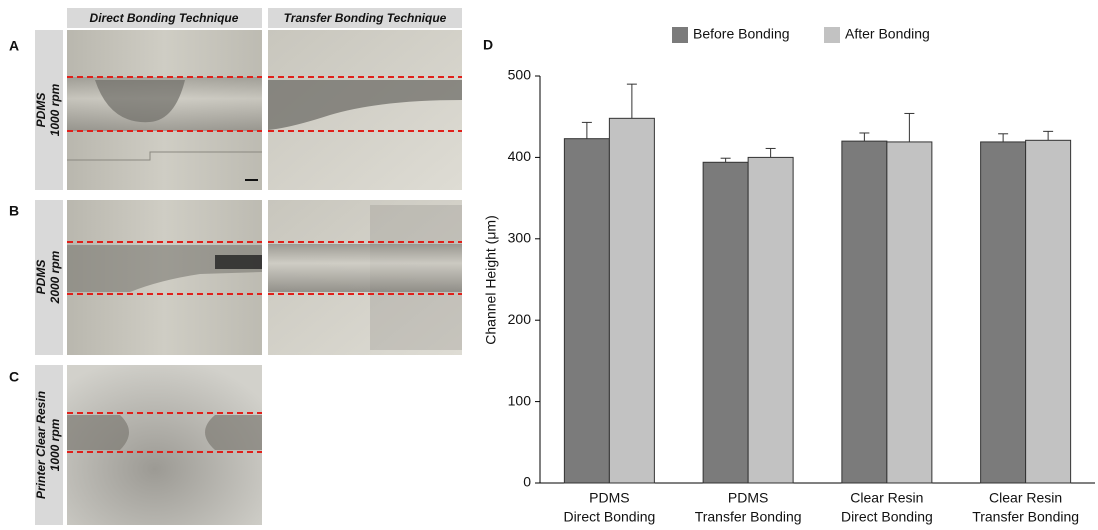  I want to click on y-tick-label: 300, so click(520, 238).